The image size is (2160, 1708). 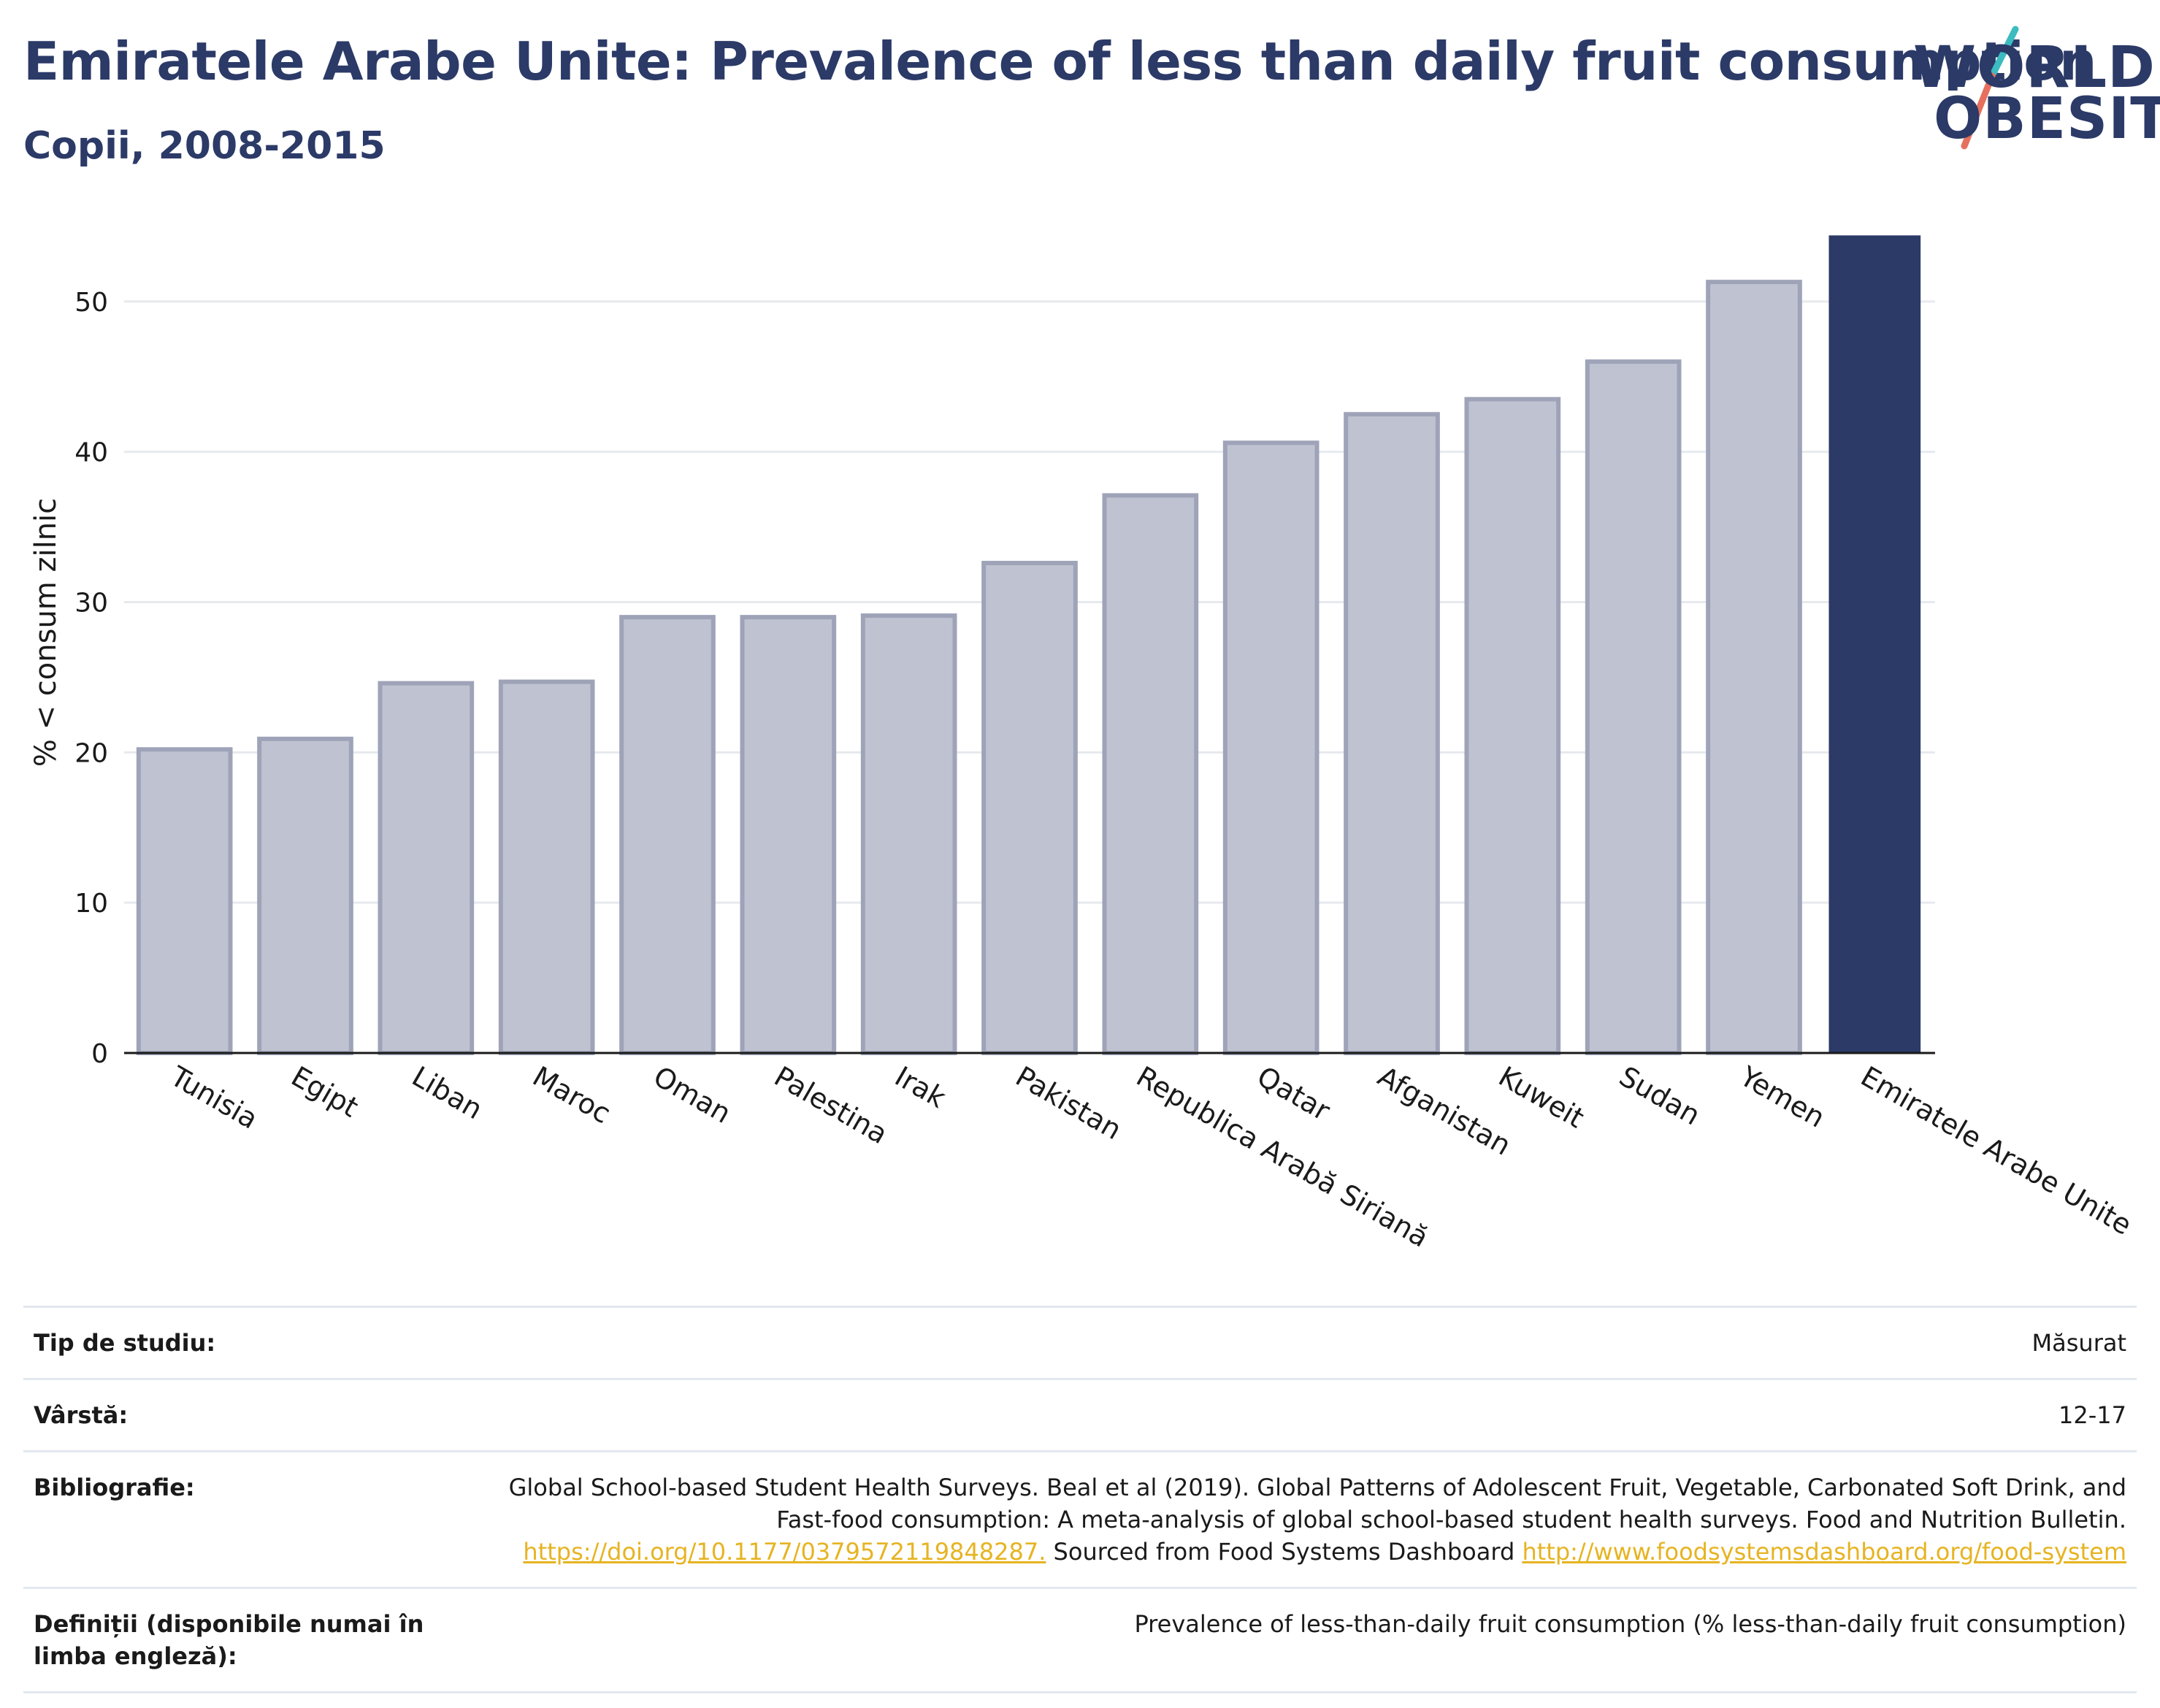 I want to click on bibliography-source-text: Sourced from Food Systems Dashboard, so click(x=1284, y=1552).